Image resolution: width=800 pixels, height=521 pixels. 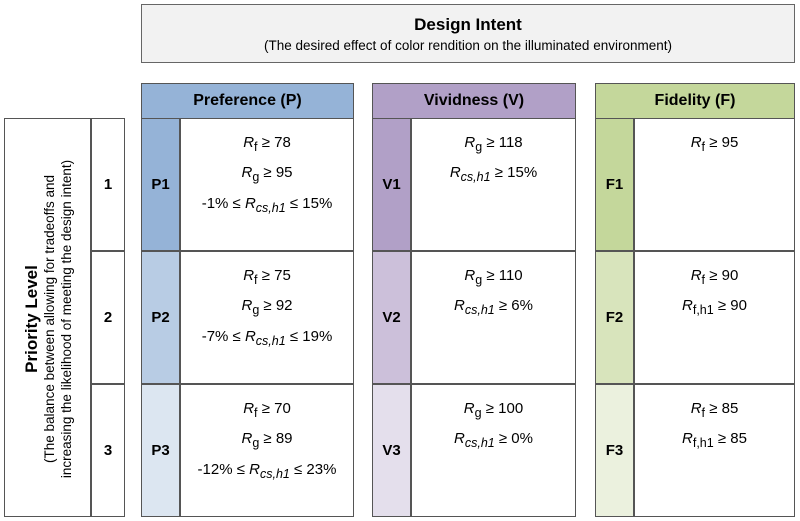 What do you see at coordinates (695, 101) in the screenshot?
I see `fidelity-column-header: Fidelity (F)` at bounding box center [695, 101].